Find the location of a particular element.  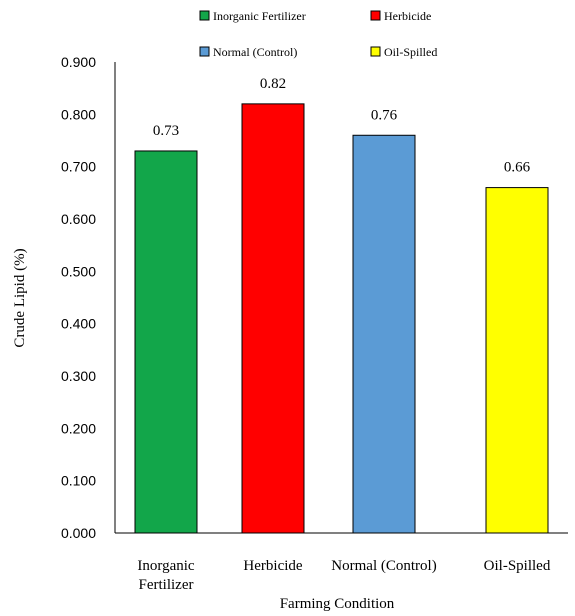

legend-label: Herbicide is located at coordinates (407, 16).